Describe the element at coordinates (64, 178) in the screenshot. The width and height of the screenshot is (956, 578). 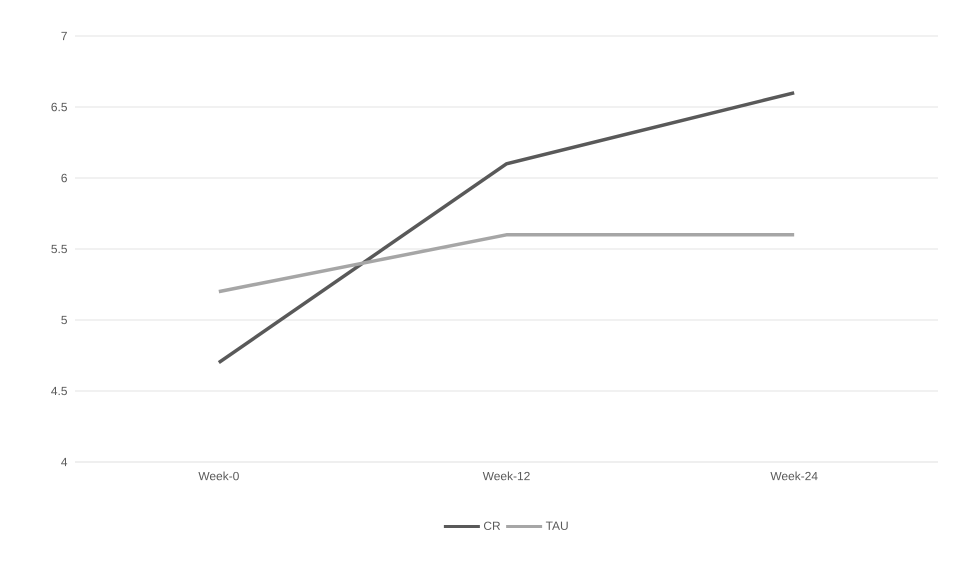
I see `y-tick-label: 6` at that location.